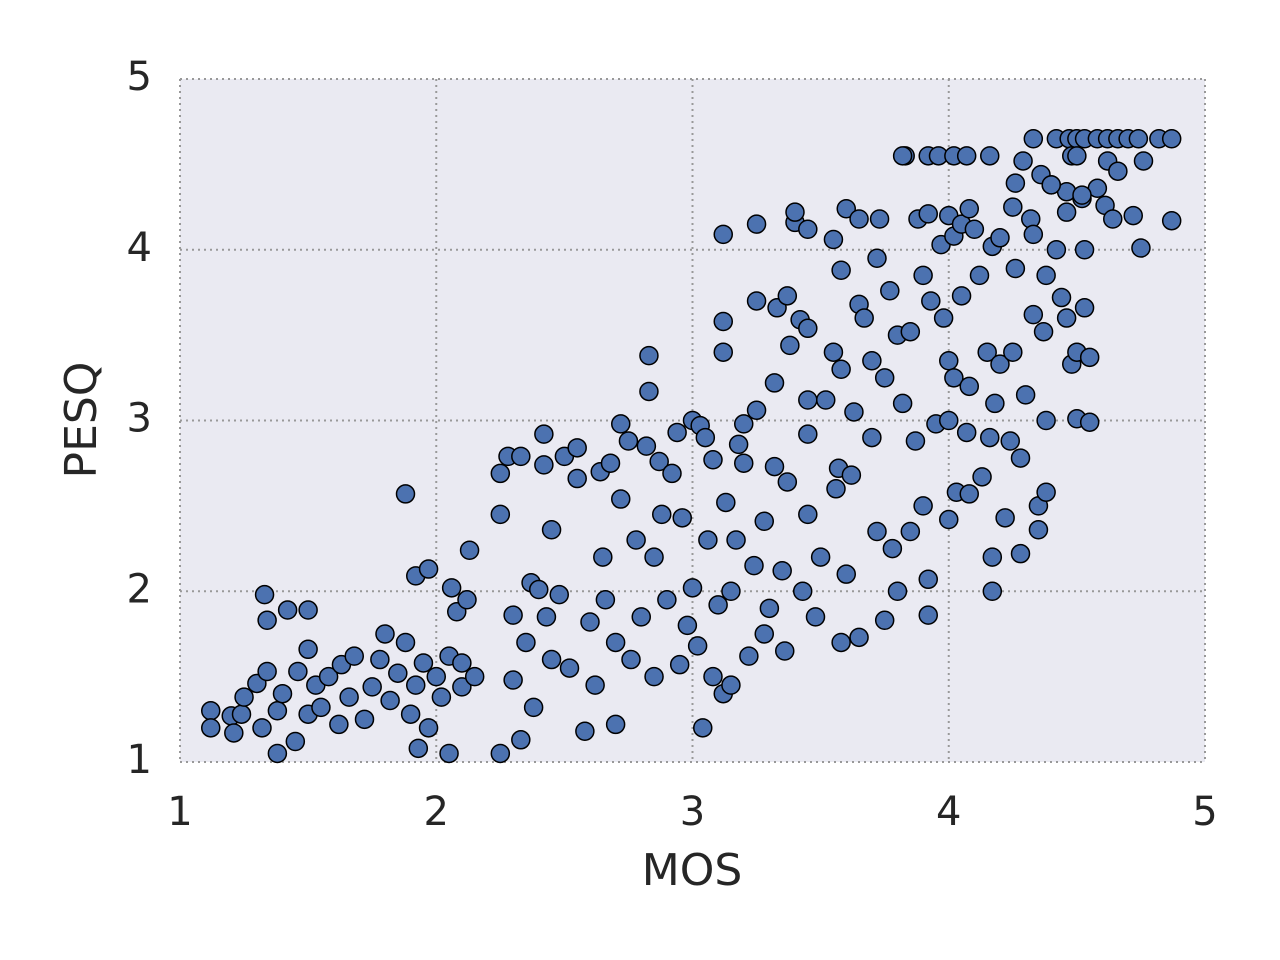 The height and width of the screenshot is (960, 1280). Describe the element at coordinates (139, 419) in the screenshot. I see `y-tick-label: 3` at that location.